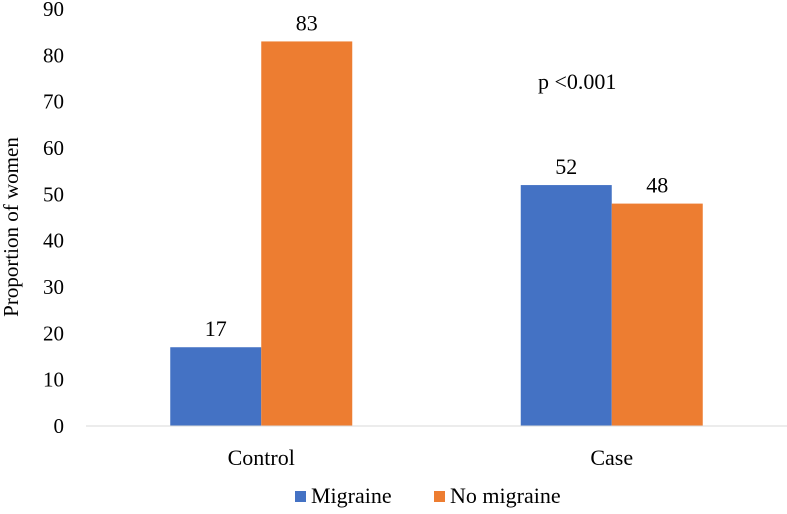 This screenshot has height=514, width=787. I want to click on data-label: 52, so click(566, 166).